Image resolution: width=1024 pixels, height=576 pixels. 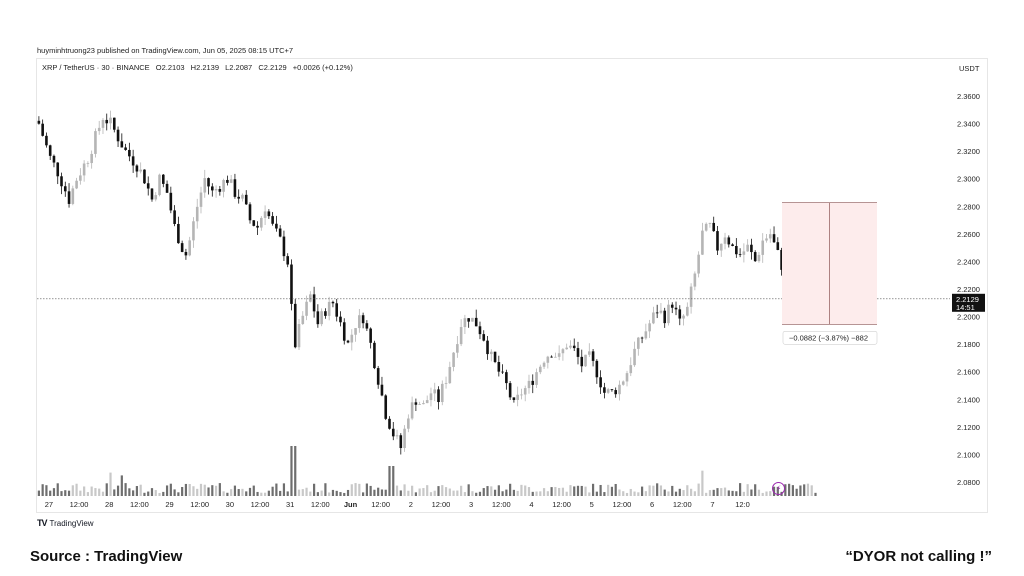 I want to click on y-tick-label: 2.2600, so click(x=968, y=234).